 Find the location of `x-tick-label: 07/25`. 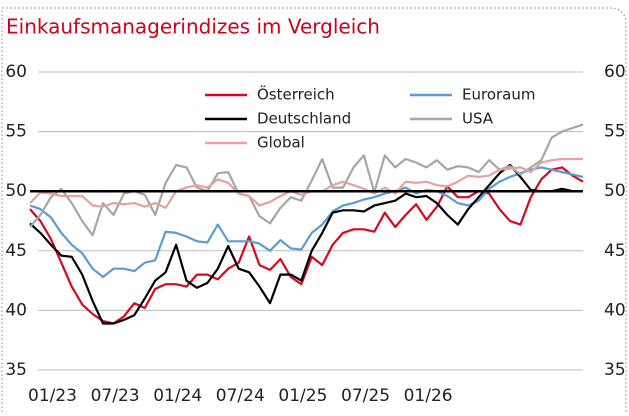

x-tick-label: 07/25 is located at coordinates (365, 396).